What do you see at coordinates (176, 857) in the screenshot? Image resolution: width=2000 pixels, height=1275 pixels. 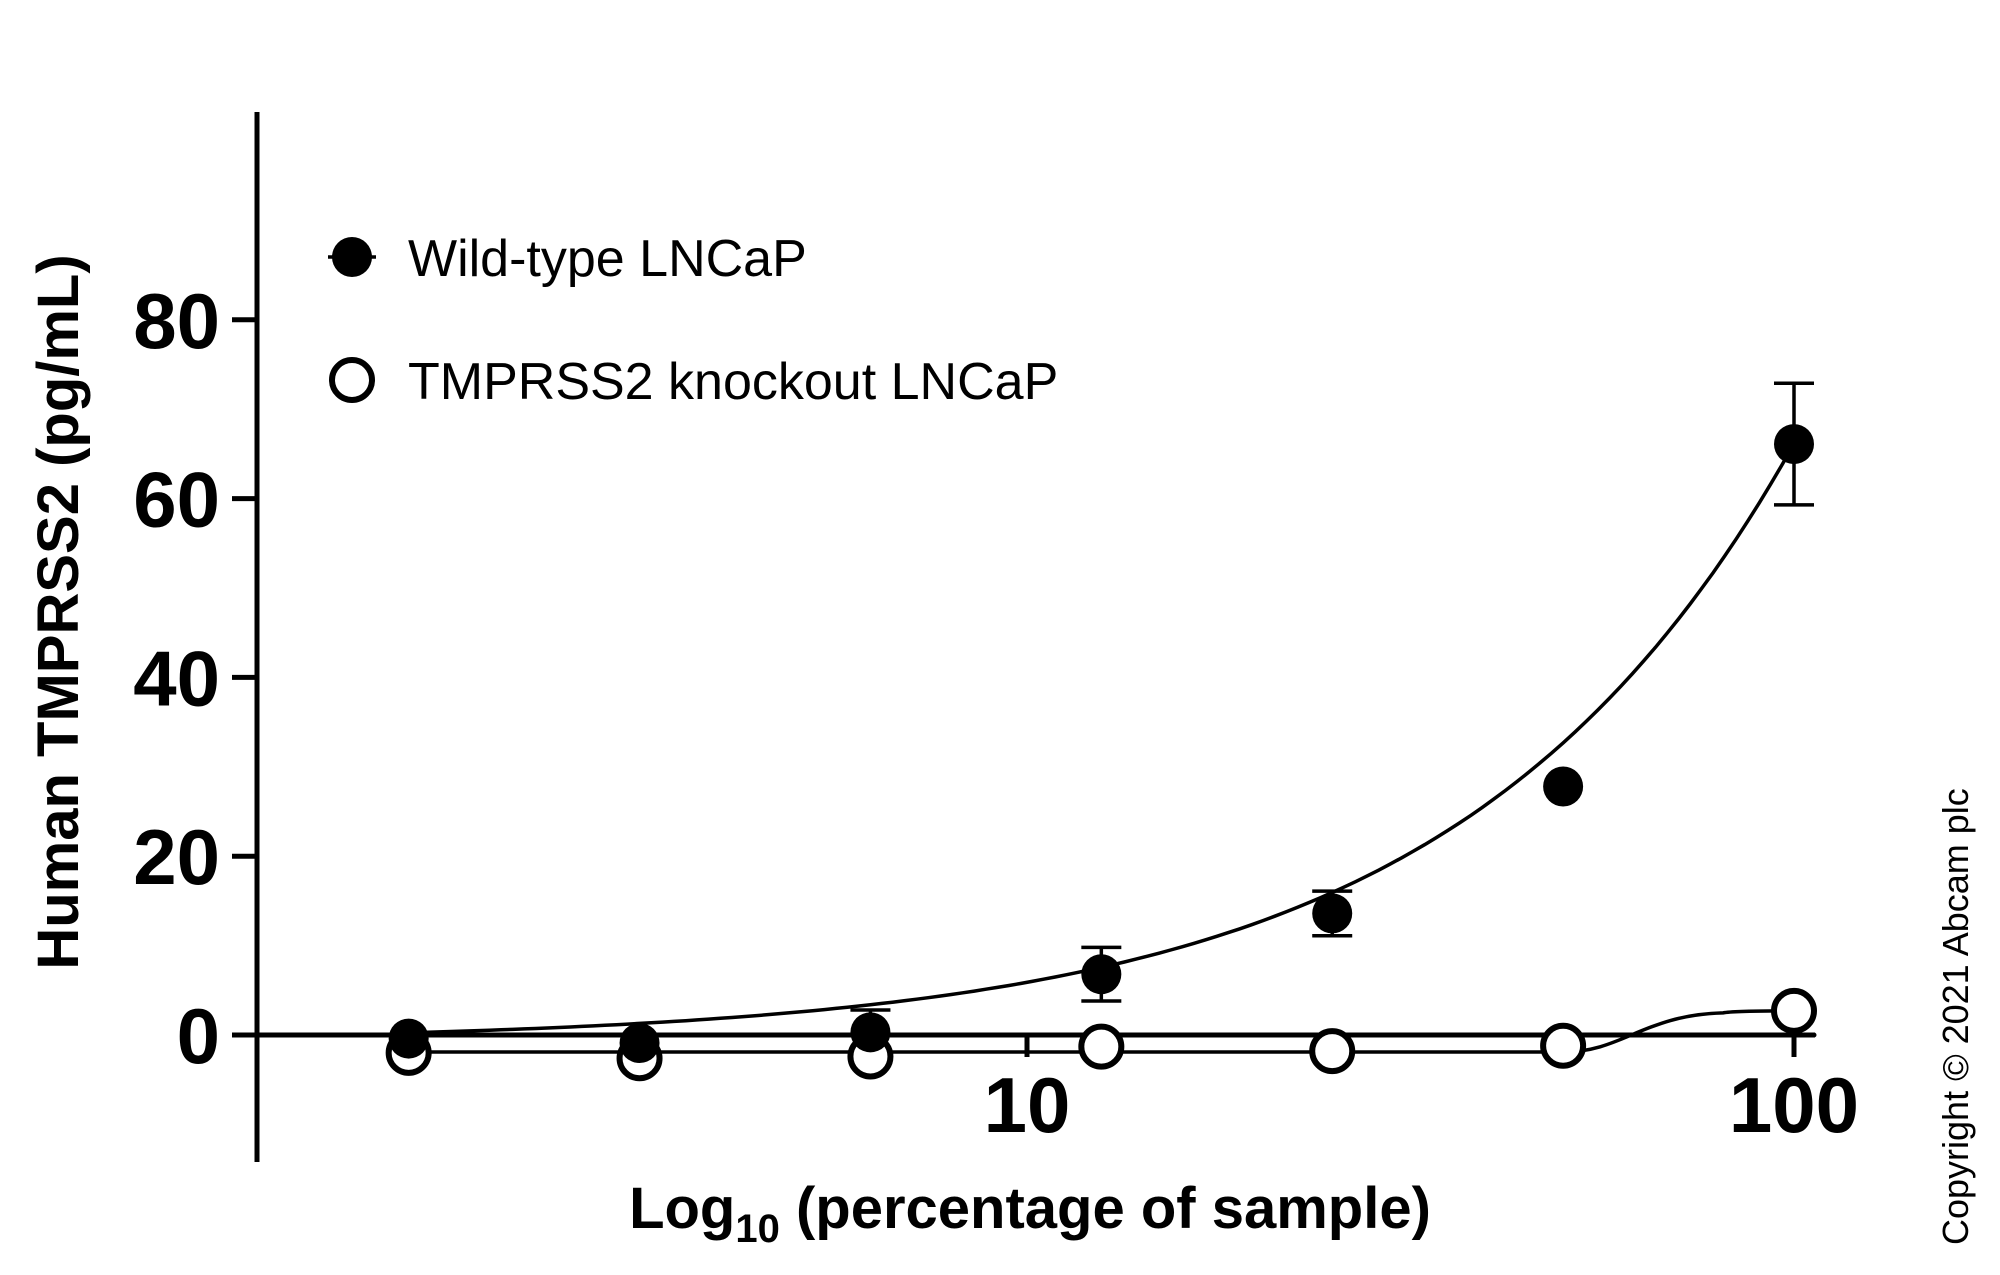 I see `y-tick-label-20: 20` at bounding box center [176, 857].